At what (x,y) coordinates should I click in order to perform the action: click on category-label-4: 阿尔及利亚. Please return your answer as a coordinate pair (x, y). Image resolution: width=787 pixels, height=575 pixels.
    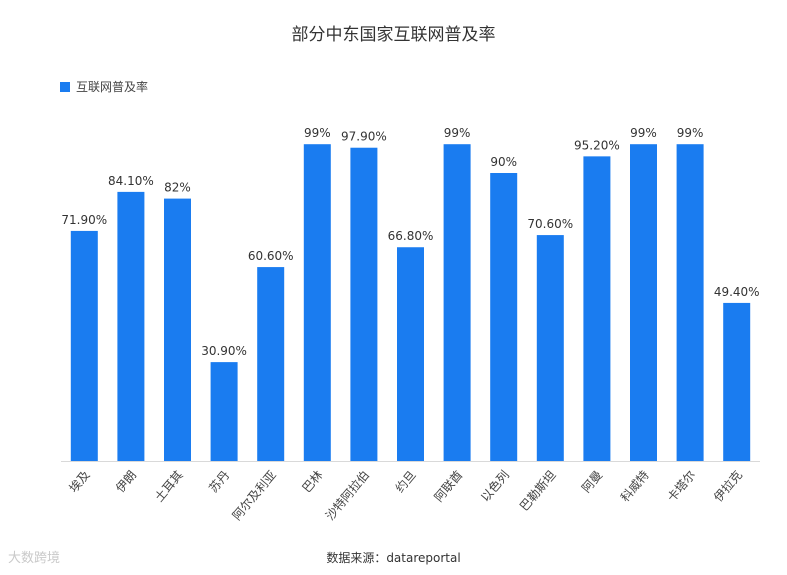
    Looking at the image, I should click on (254, 495).